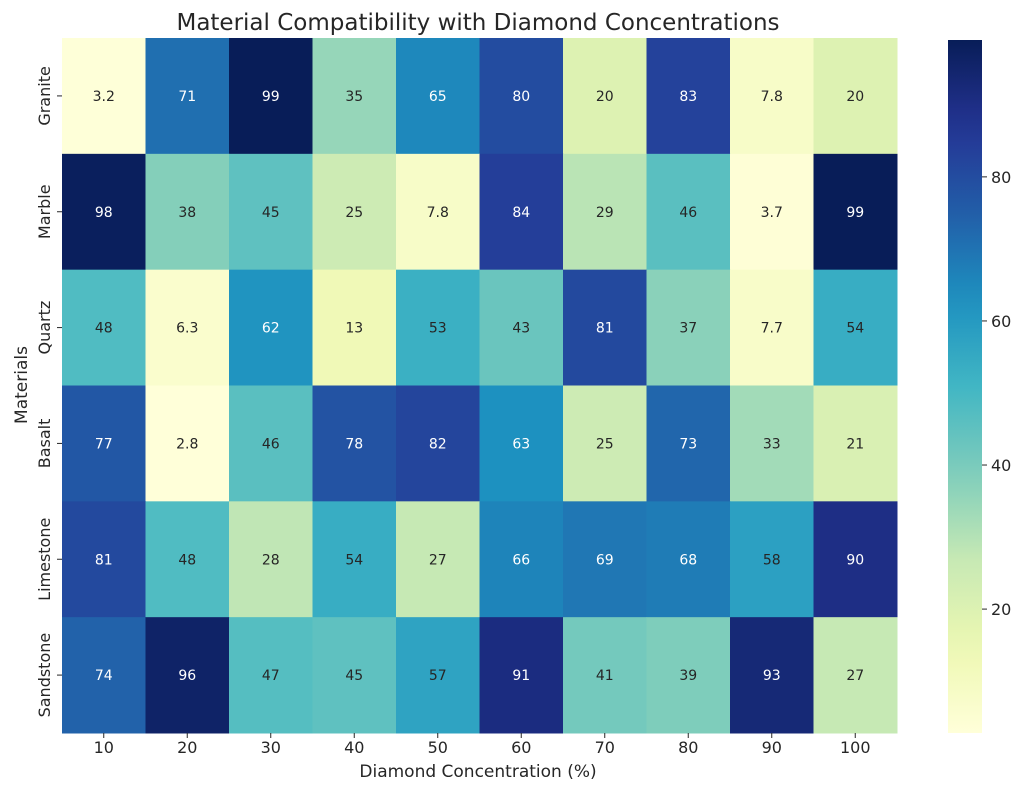 The image size is (1024, 792). I want to click on y-tick-label: Limestone, so click(44, 559).